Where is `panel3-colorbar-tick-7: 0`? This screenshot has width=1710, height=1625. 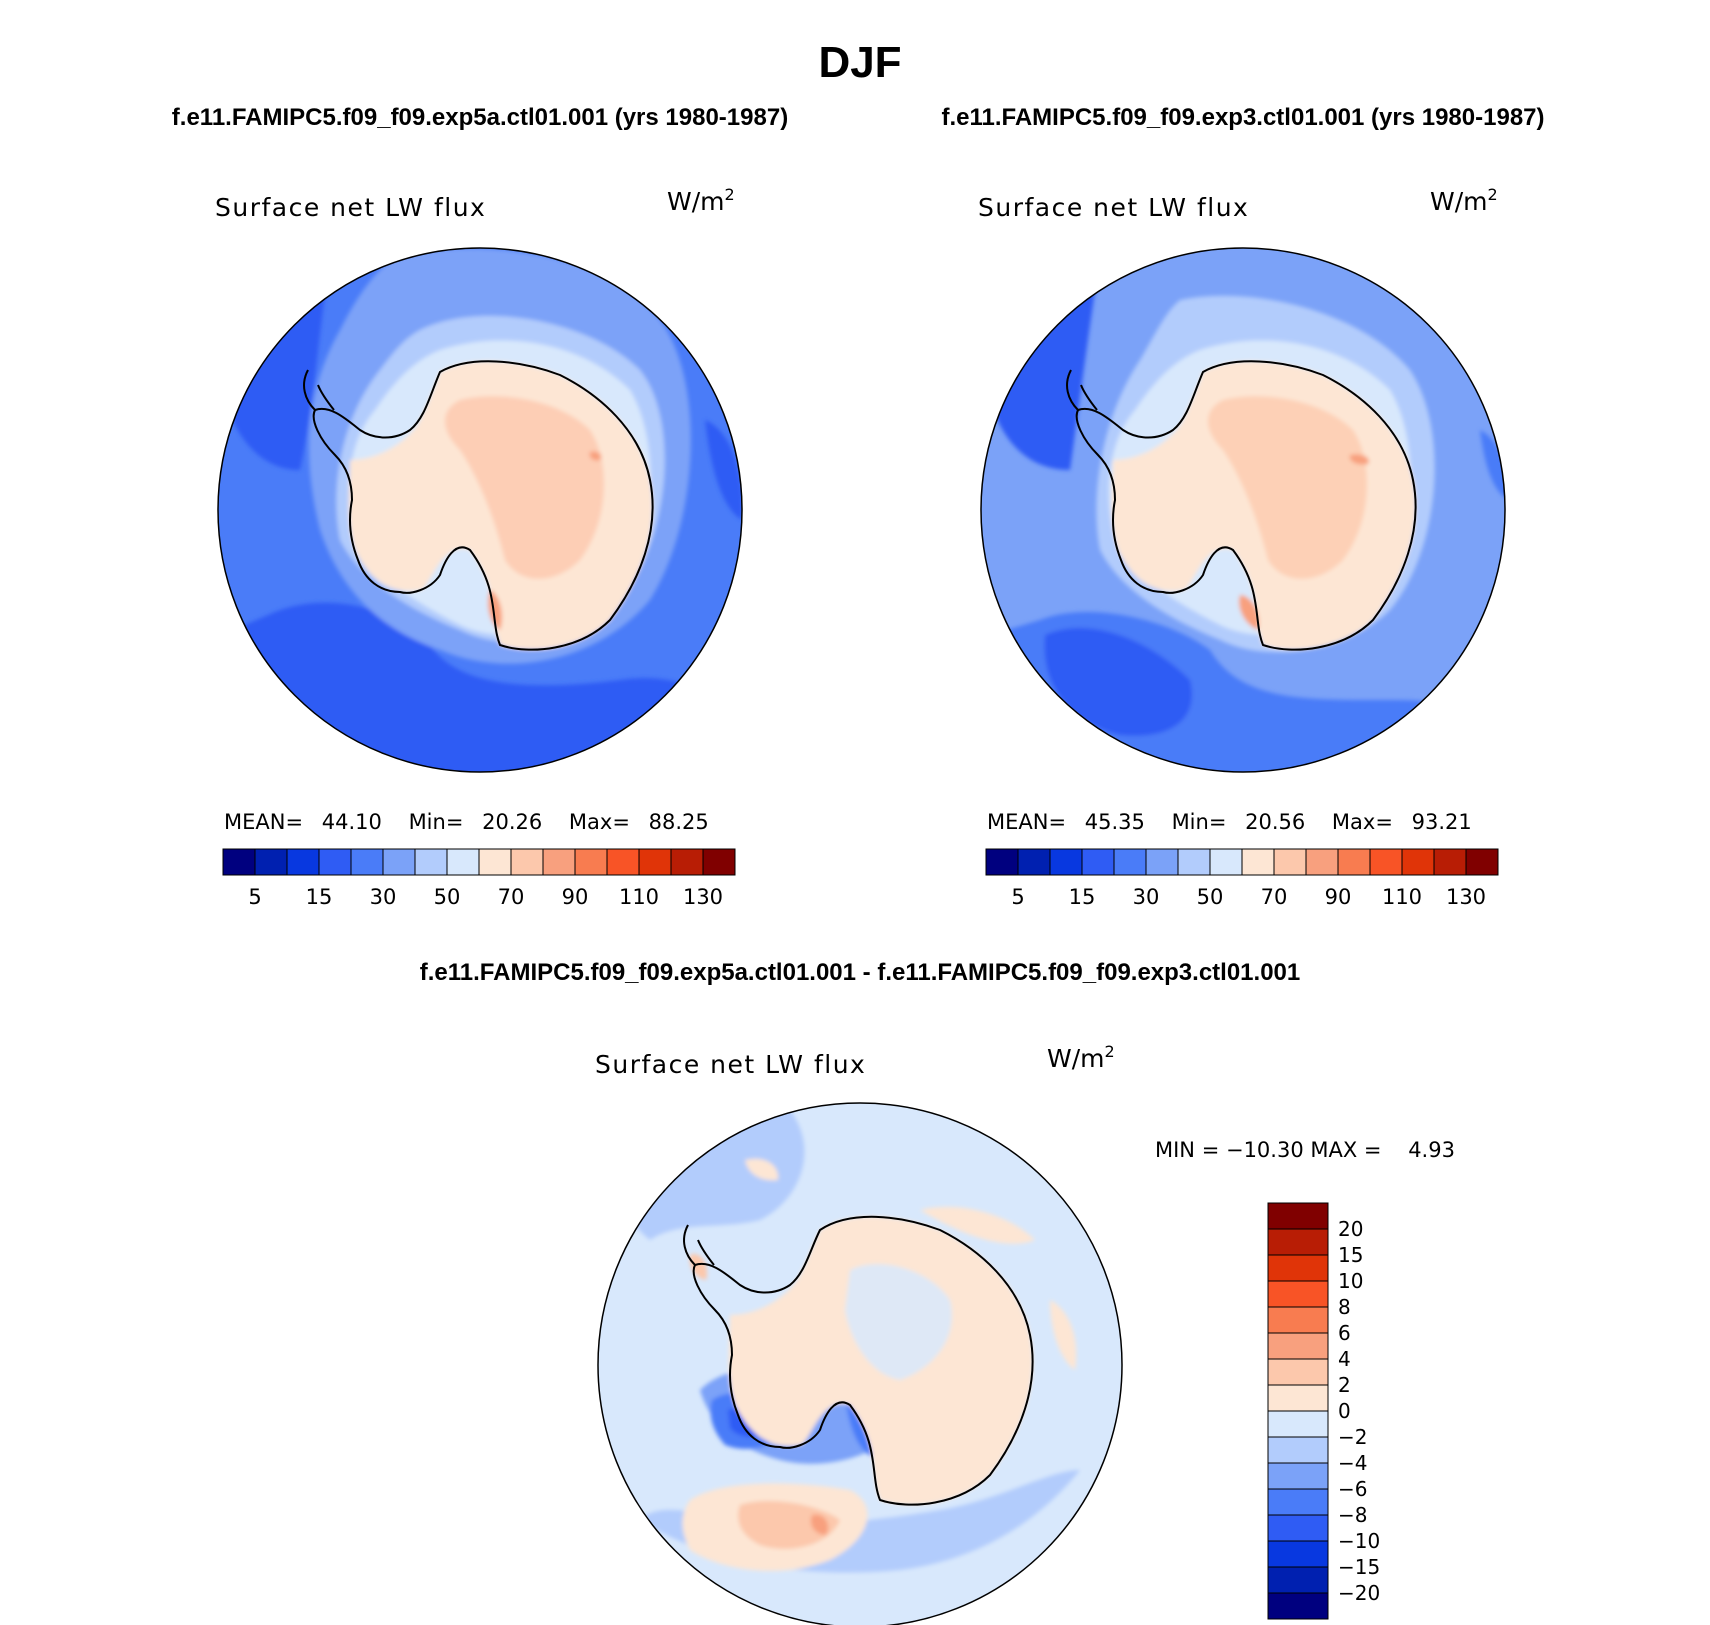 panel3-colorbar-tick-7: 0 is located at coordinates (1344, 1411).